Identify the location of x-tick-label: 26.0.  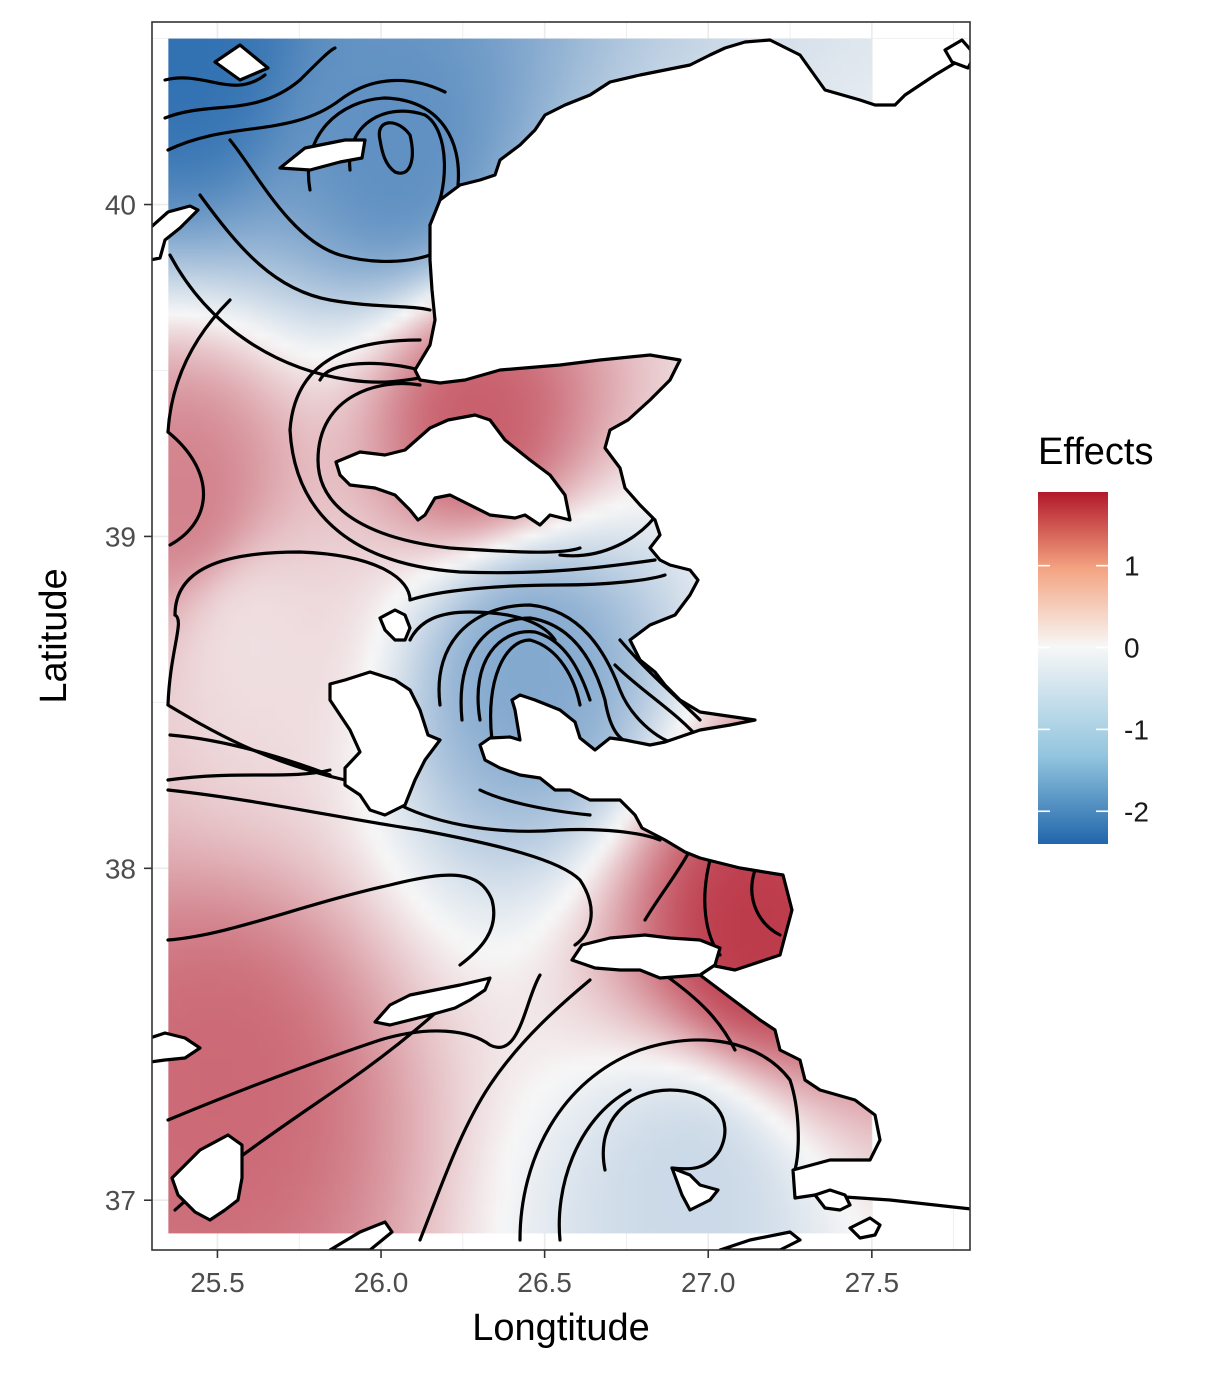
(381, 1282).